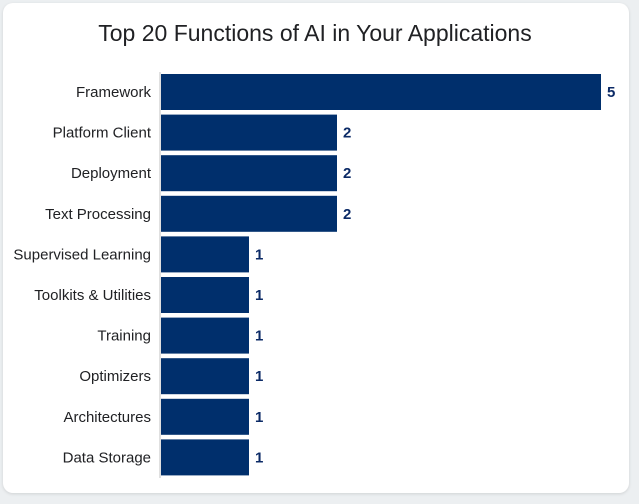 This screenshot has height=504, width=639. What do you see at coordinates (107, 417) in the screenshot?
I see `category-label-8: Architectures` at bounding box center [107, 417].